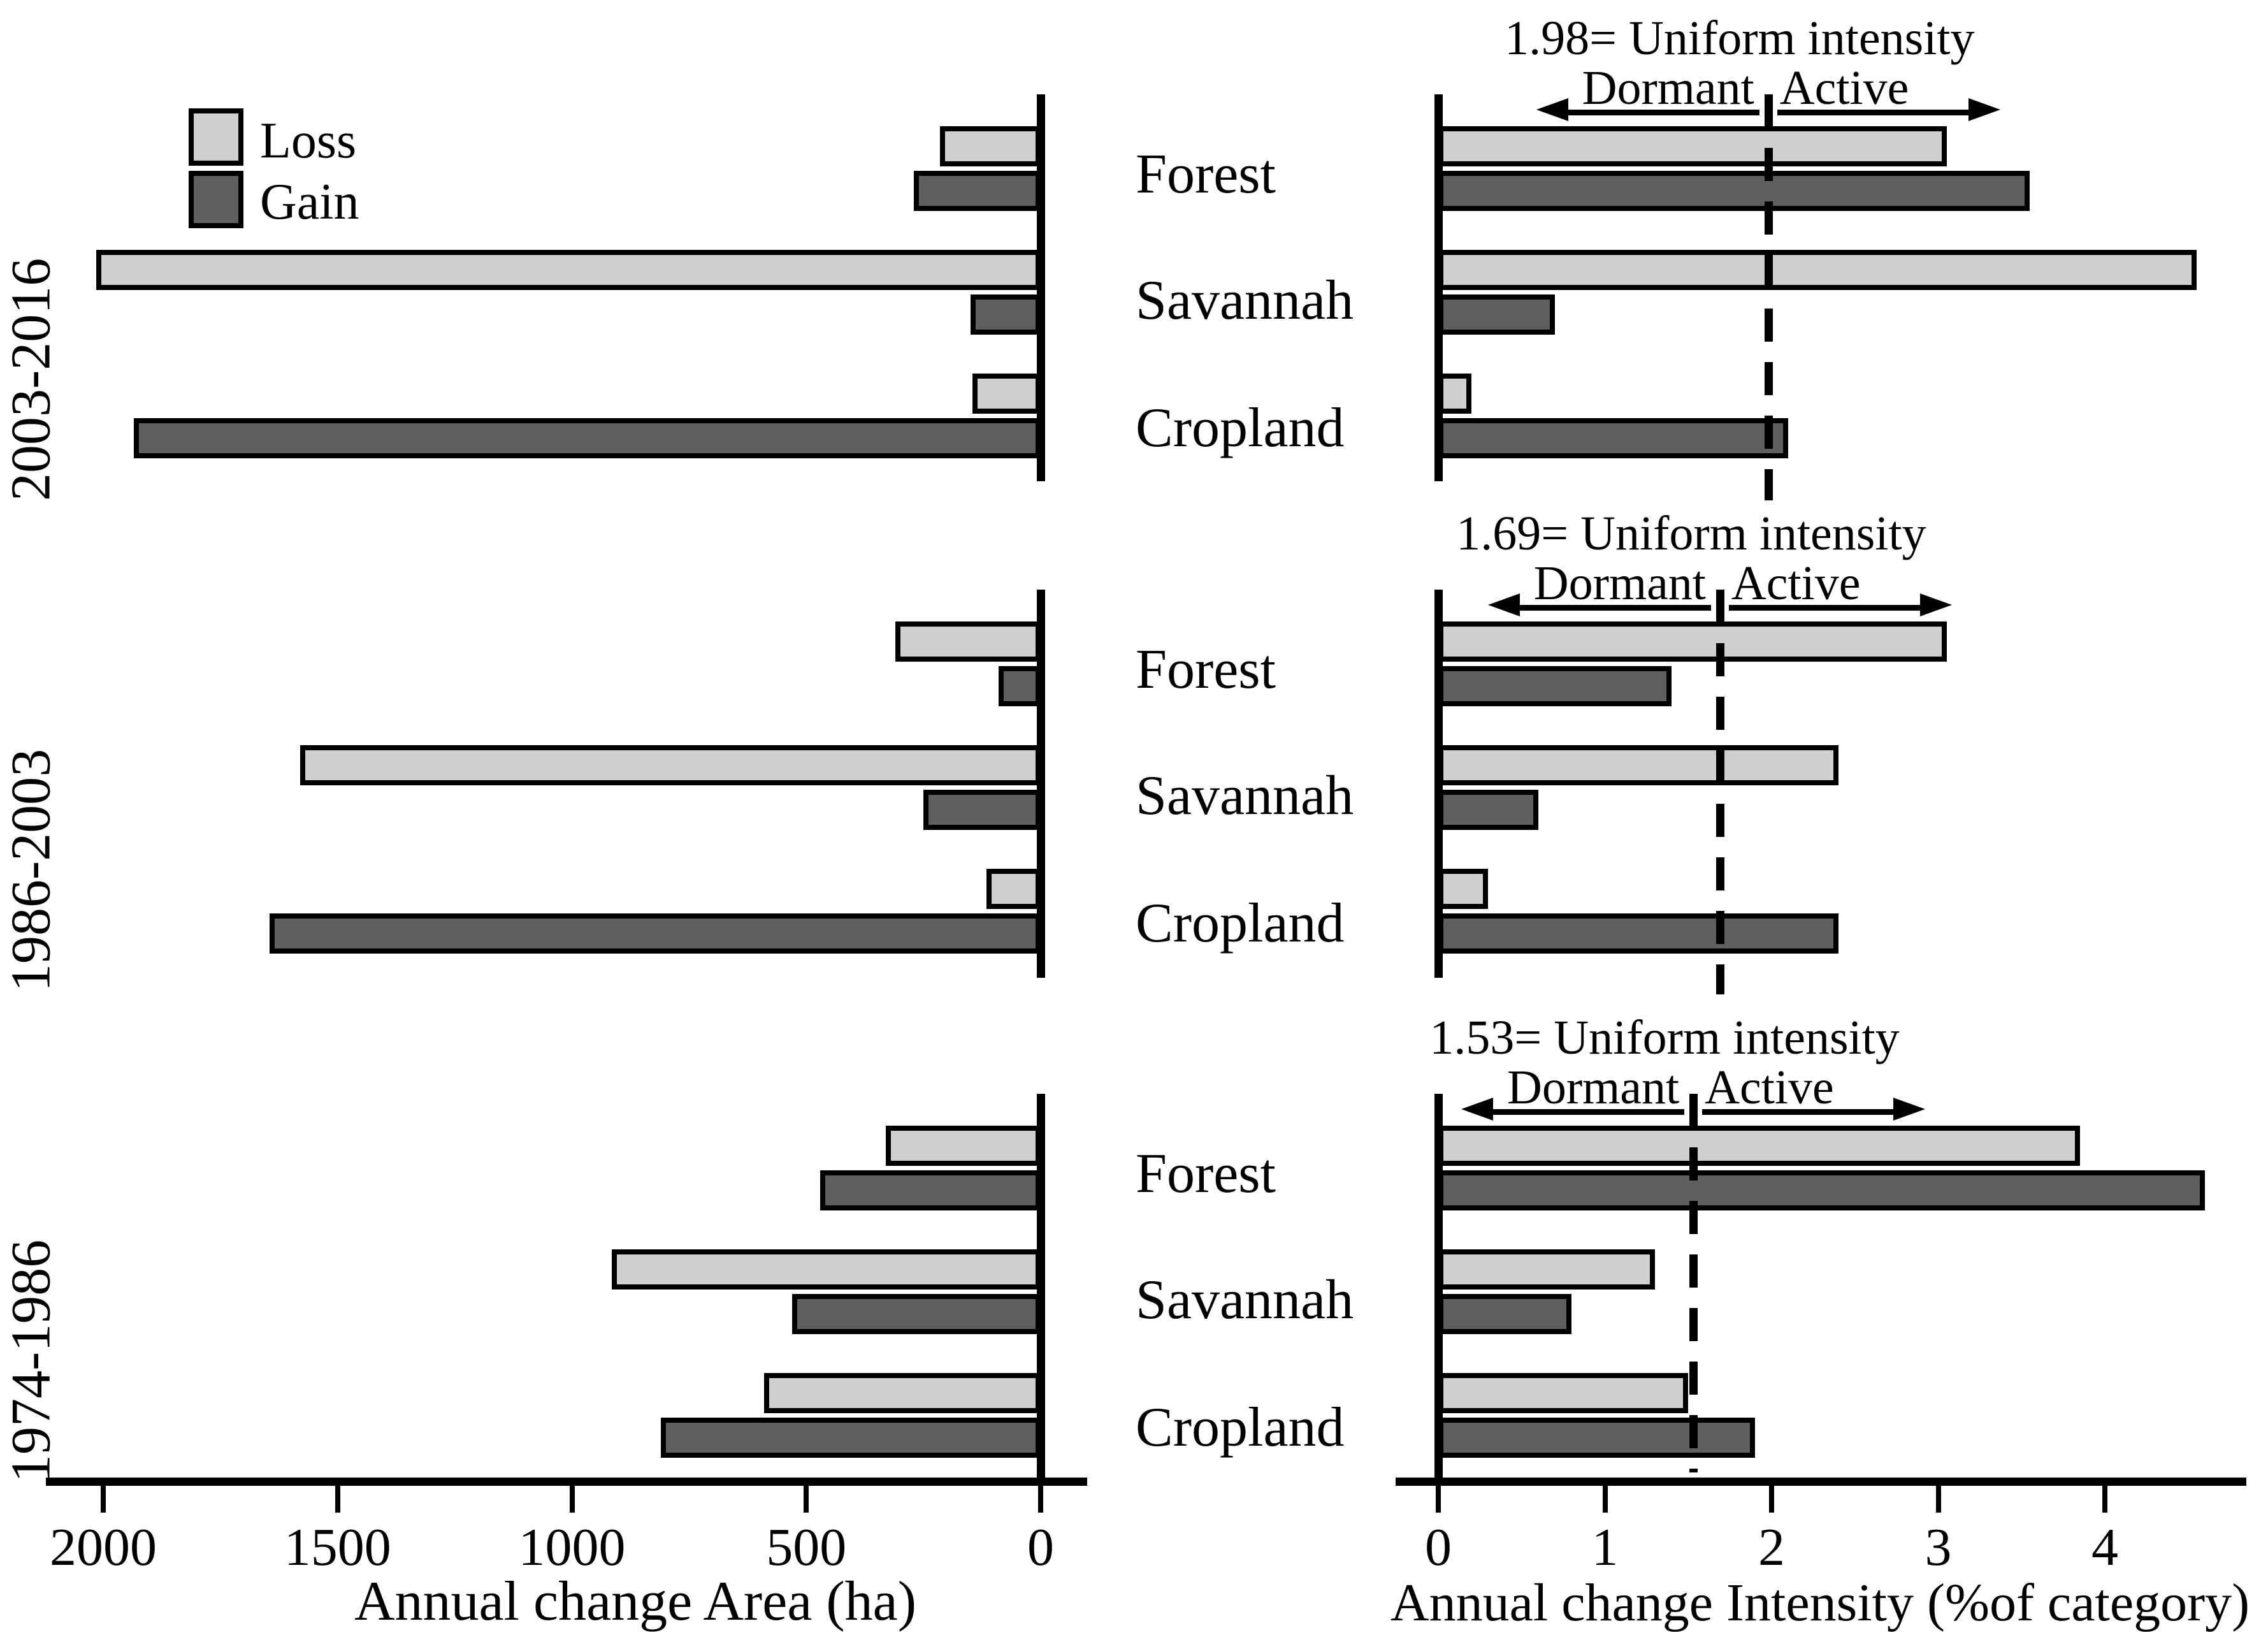 This screenshot has width=2268, height=1642. I want to click on right-axis-tick-label: 1, so click(1605, 1547).